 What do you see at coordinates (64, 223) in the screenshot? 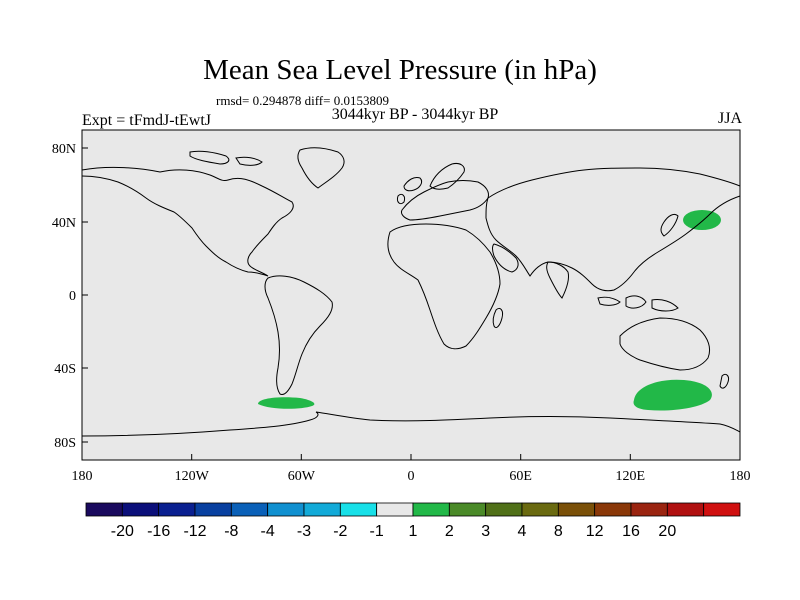
I see `lat-label: 40N` at bounding box center [64, 223].